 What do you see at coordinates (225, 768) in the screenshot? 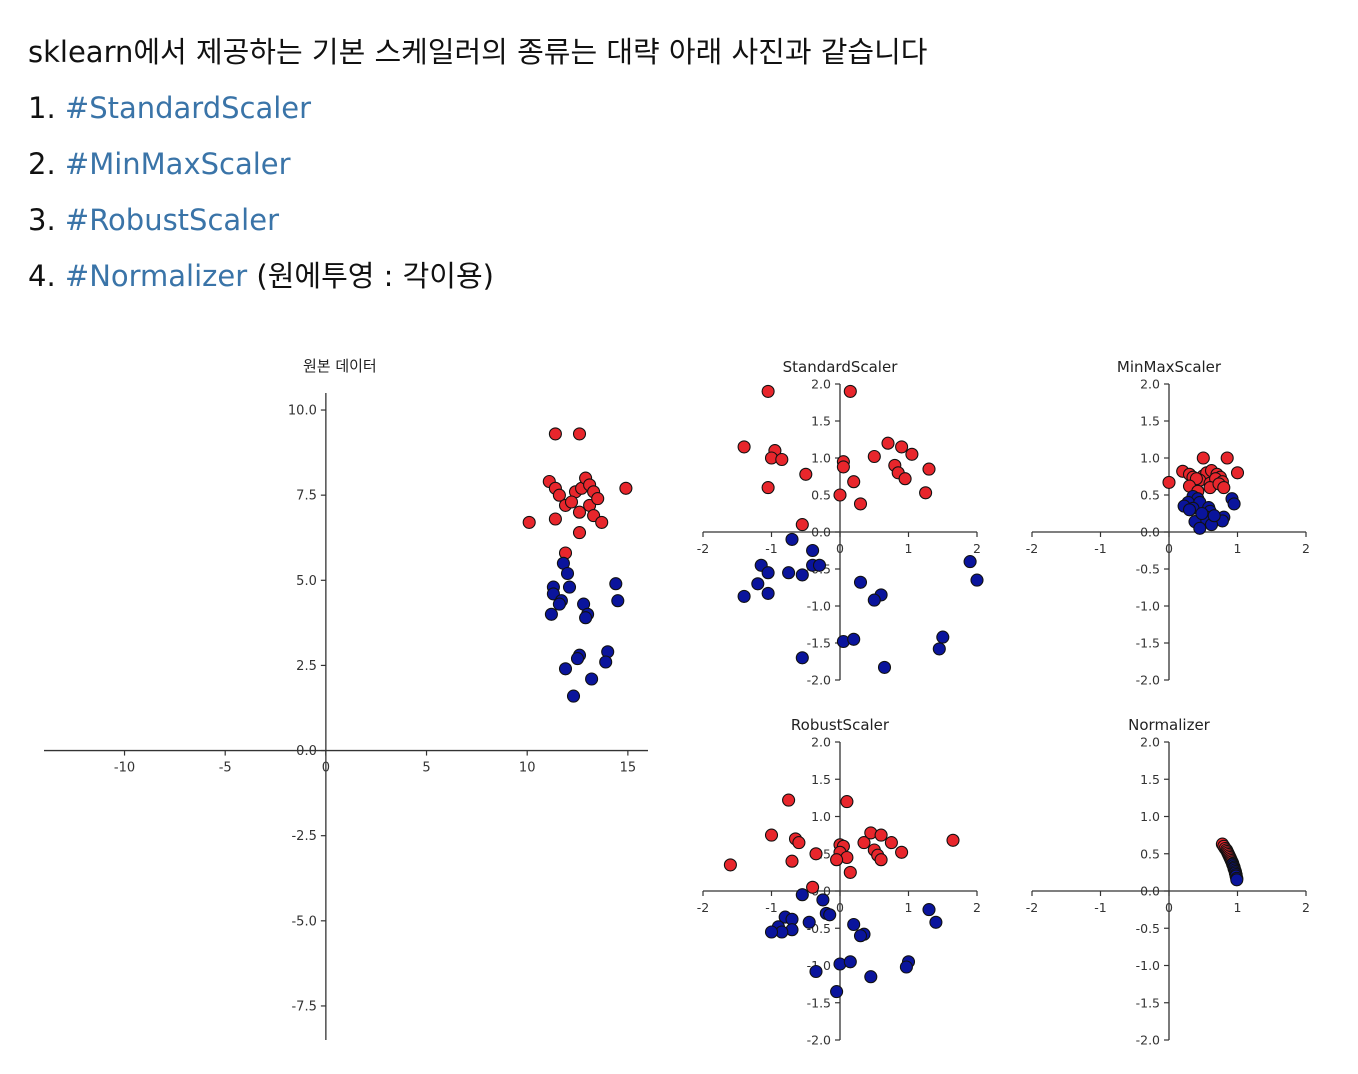
I see `x-tick-label: -5` at bounding box center [225, 768].